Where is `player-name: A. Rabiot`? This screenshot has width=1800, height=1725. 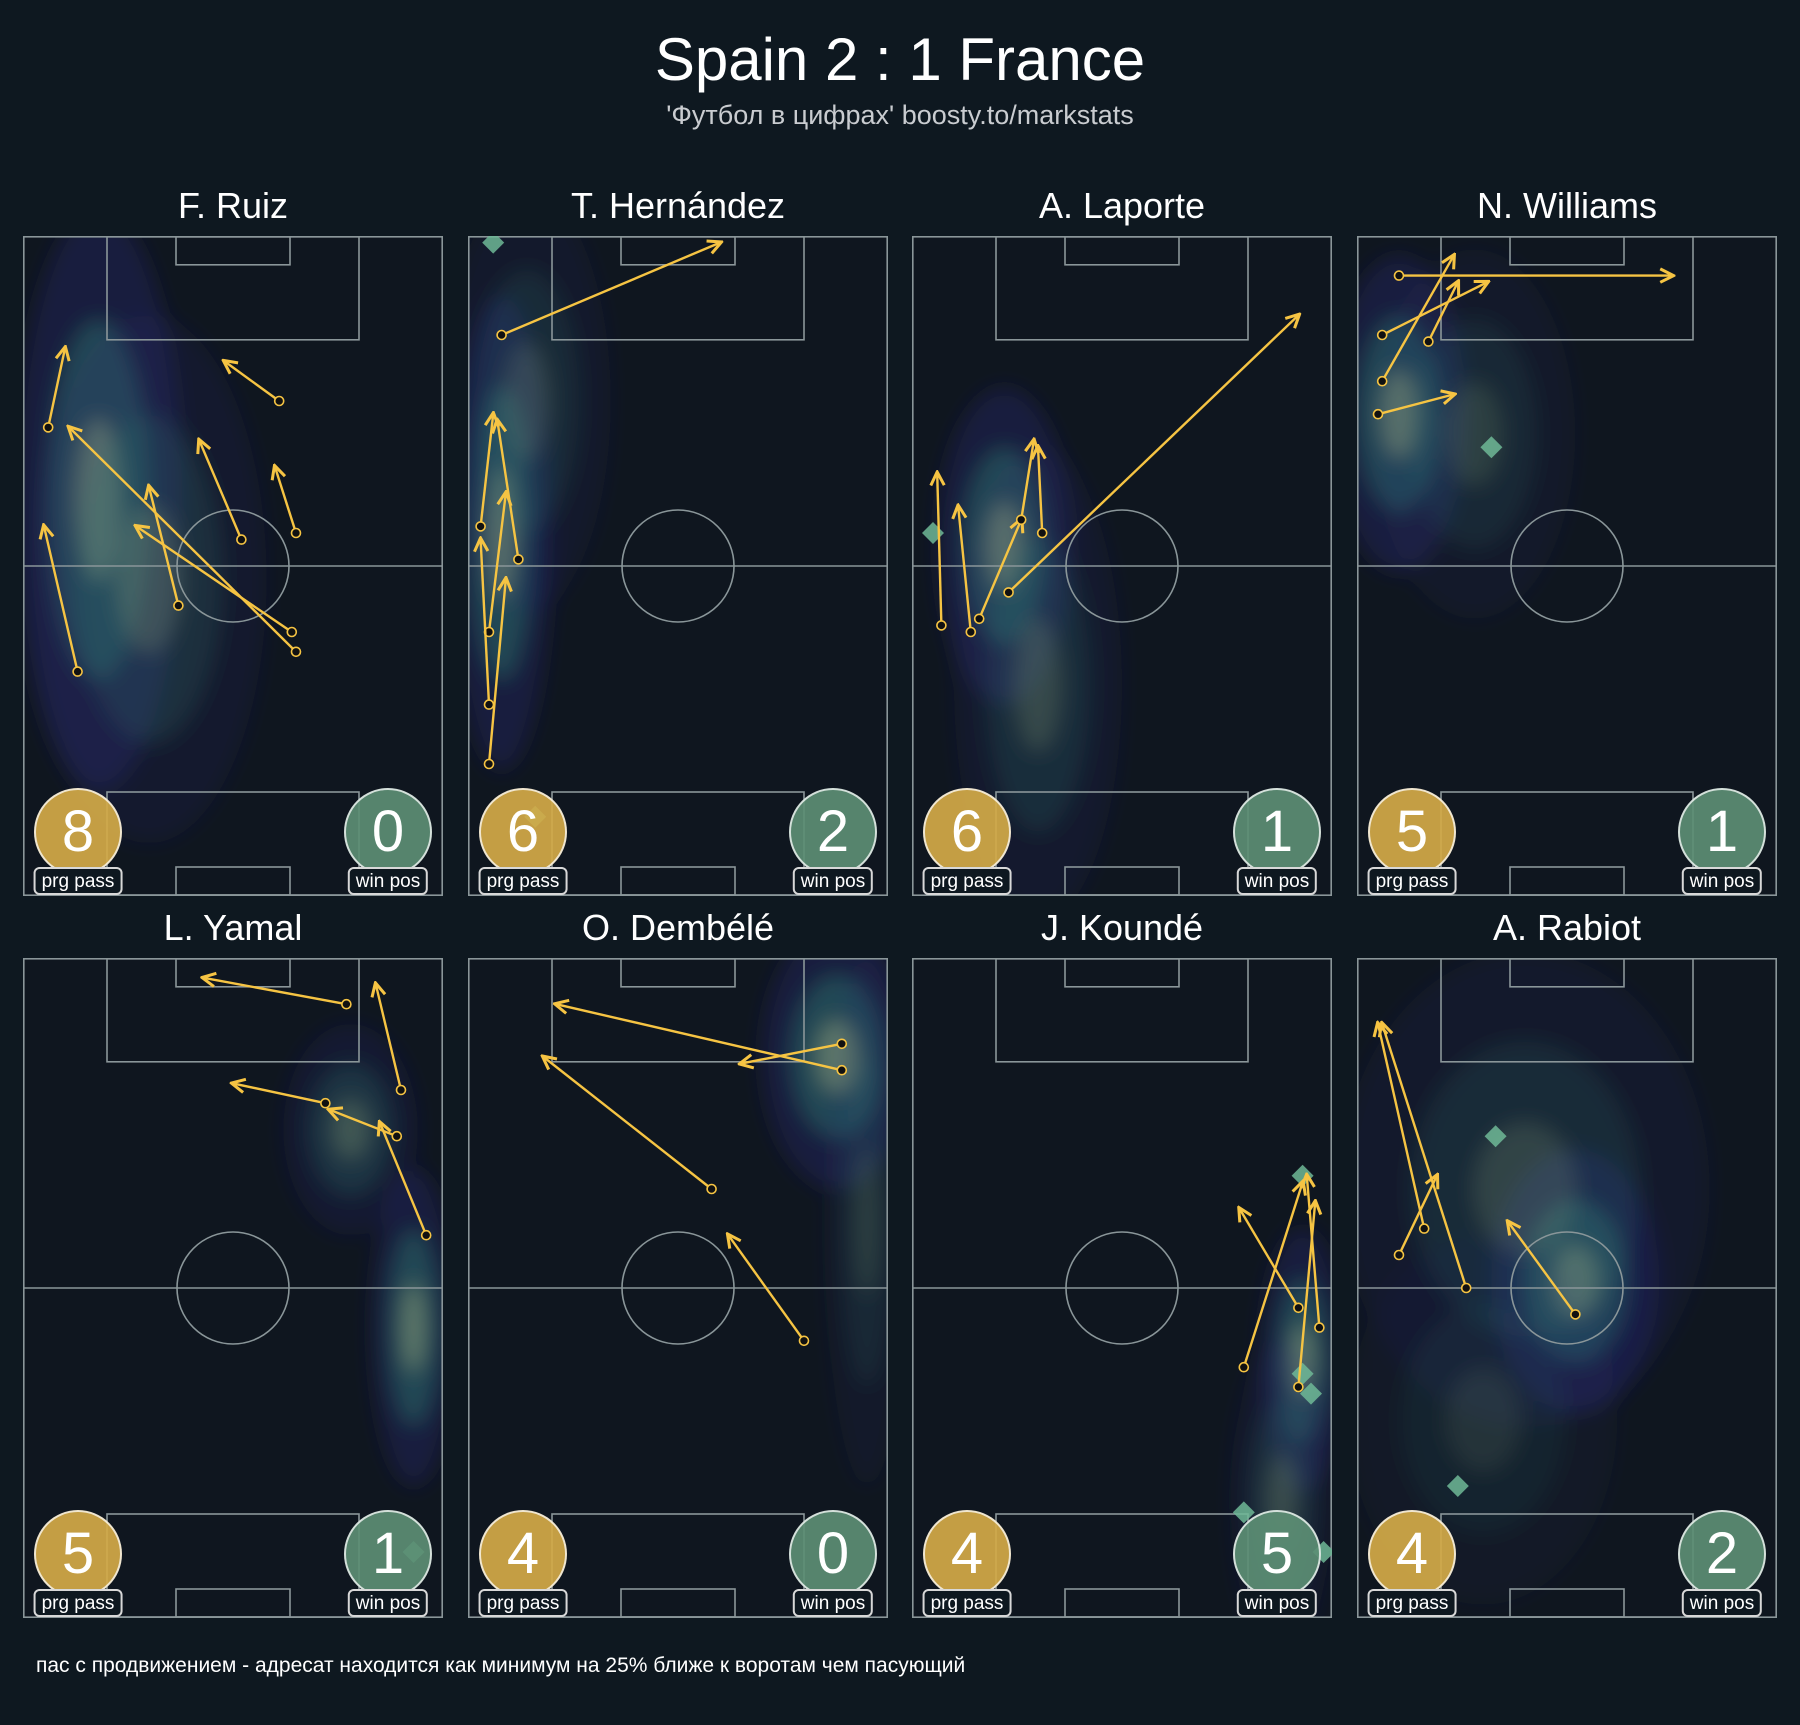
player-name: A. Rabiot is located at coordinates (1567, 927).